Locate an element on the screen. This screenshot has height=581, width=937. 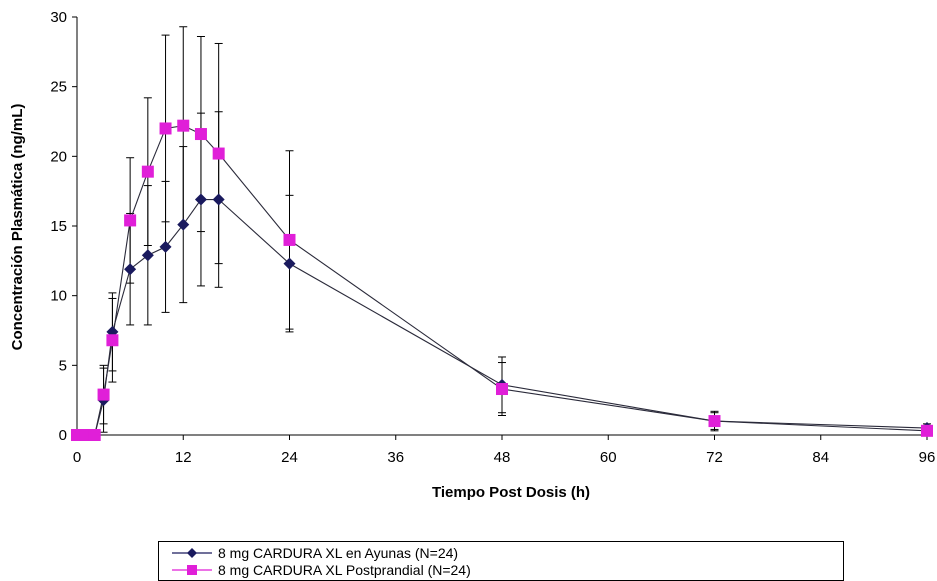
x-axis-title: Tiempo Post Dosis (h) is located at coordinates (511, 492).